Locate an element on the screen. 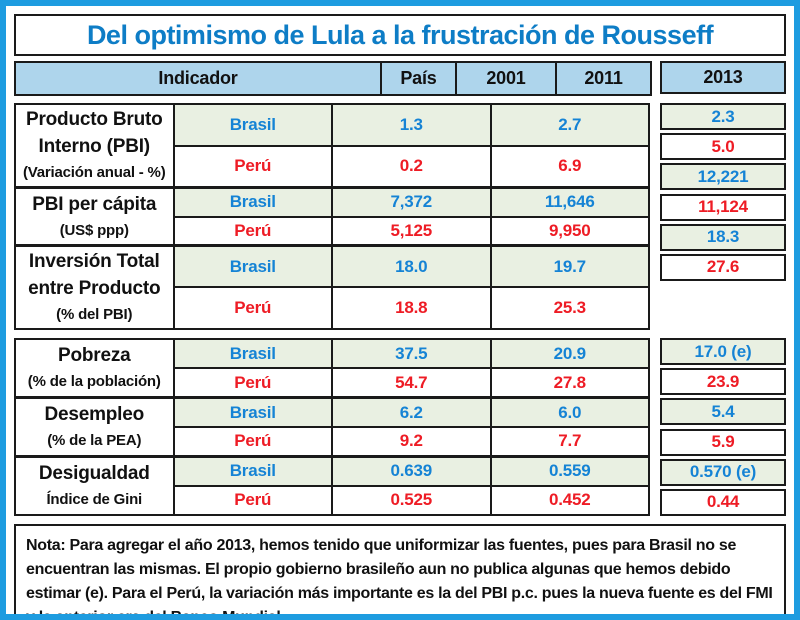 The width and height of the screenshot is (800, 620). value-2013-cell: 5.9 is located at coordinates (723, 442).